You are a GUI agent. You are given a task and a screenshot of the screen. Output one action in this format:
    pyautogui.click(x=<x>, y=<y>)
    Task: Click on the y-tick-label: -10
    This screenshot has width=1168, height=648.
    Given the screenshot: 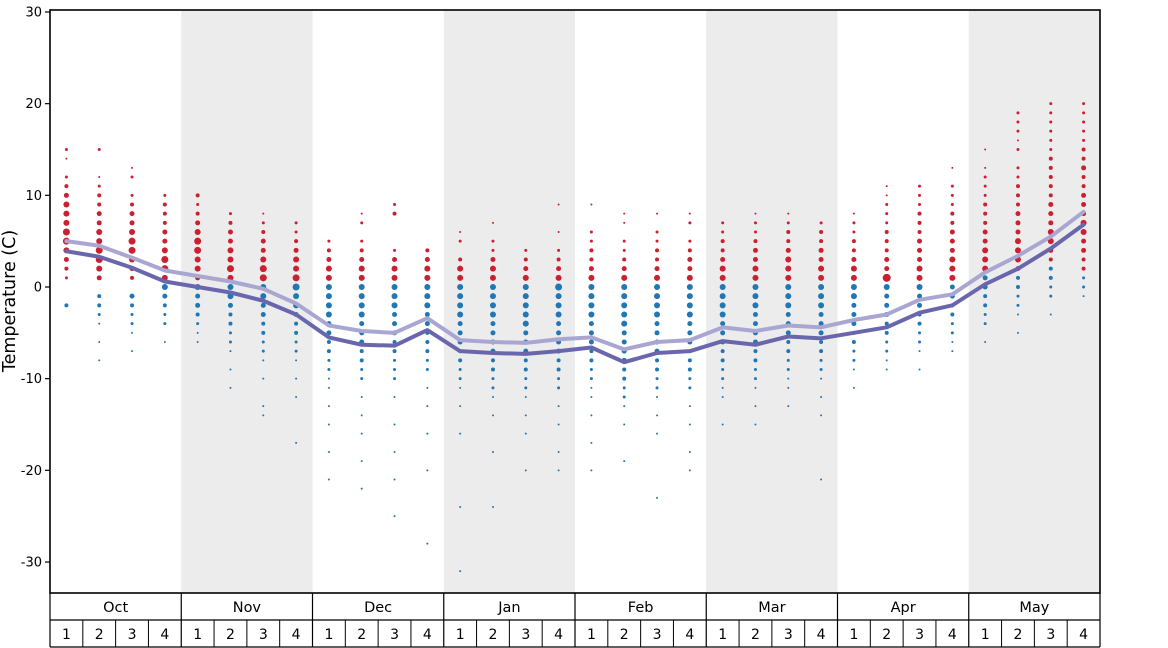 What is the action you would take?
    pyautogui.click(x=31, y=379)
    